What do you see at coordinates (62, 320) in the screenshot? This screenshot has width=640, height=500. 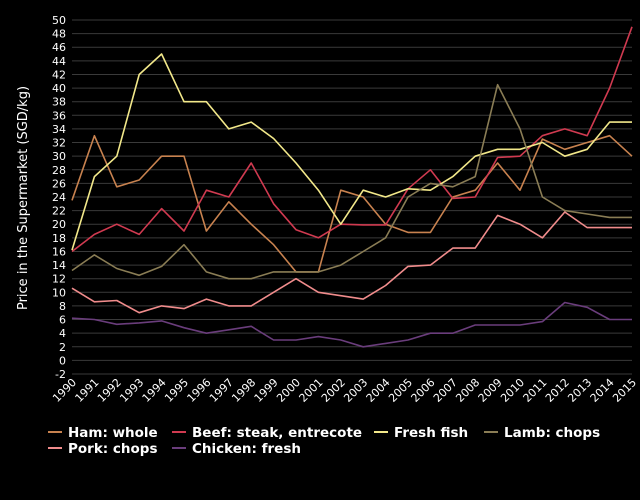 I see `y-tick-label: 6` at bounding box center [62, 320].